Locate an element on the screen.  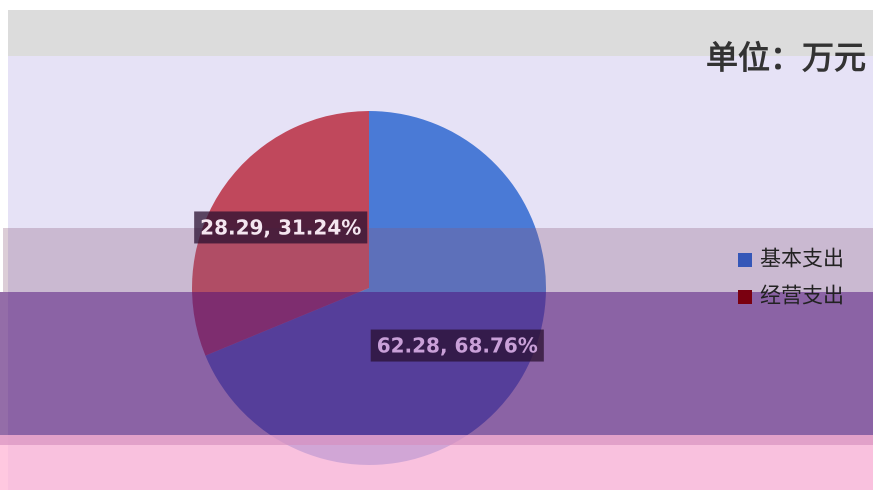
data-label: 28.29, 31.24% is located at coordinates (280, 227).